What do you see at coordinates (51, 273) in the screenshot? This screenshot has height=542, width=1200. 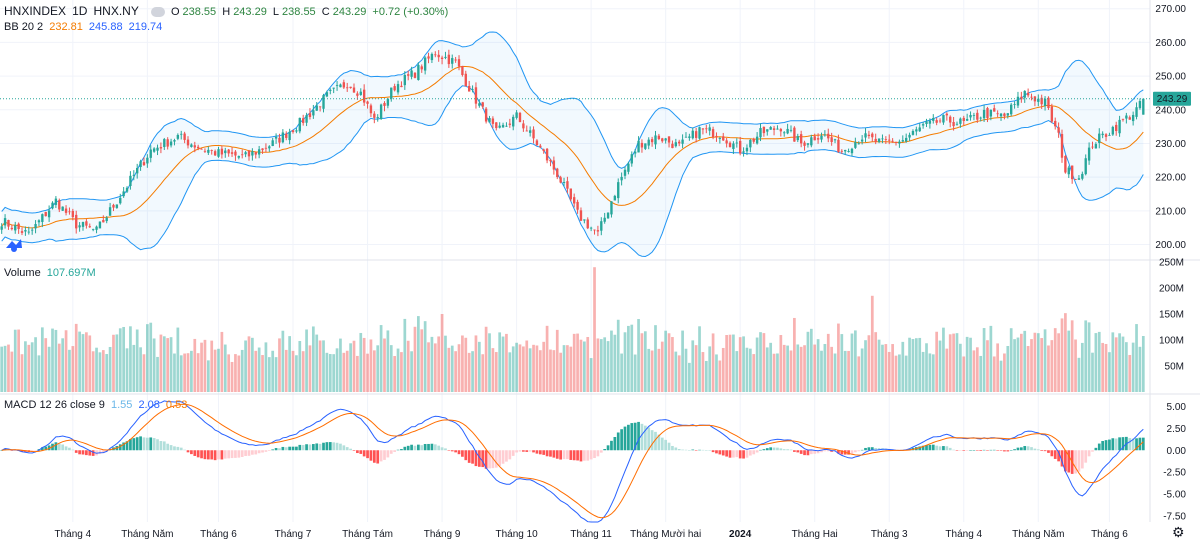 I see `volume-legend: Volume 107.697M` at bounding box center [51, 273].